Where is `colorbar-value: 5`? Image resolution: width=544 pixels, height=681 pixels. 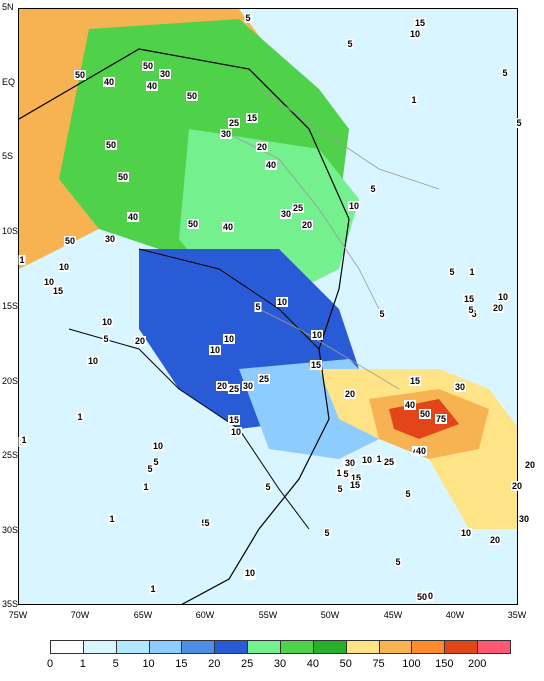
colorbar-value: 5 is located at coordinates (115, 664).